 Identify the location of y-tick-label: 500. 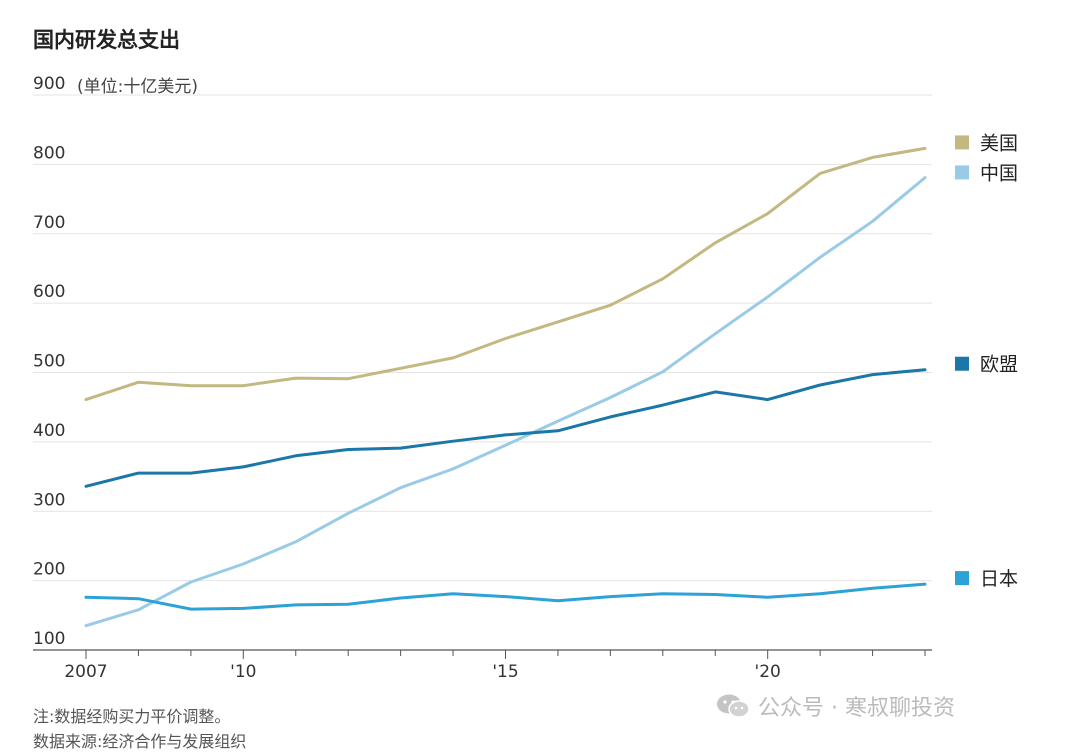
(49, 362).